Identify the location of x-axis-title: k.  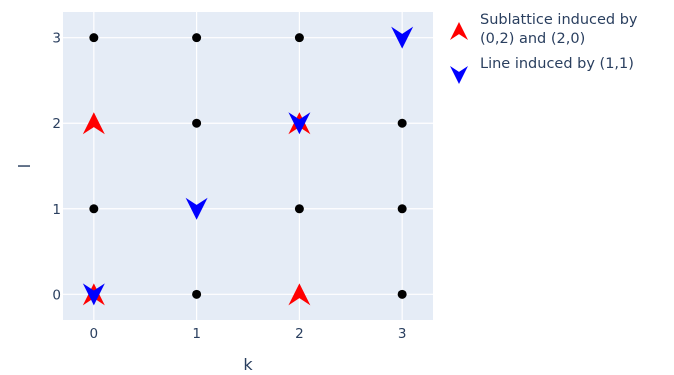
(248, 364).